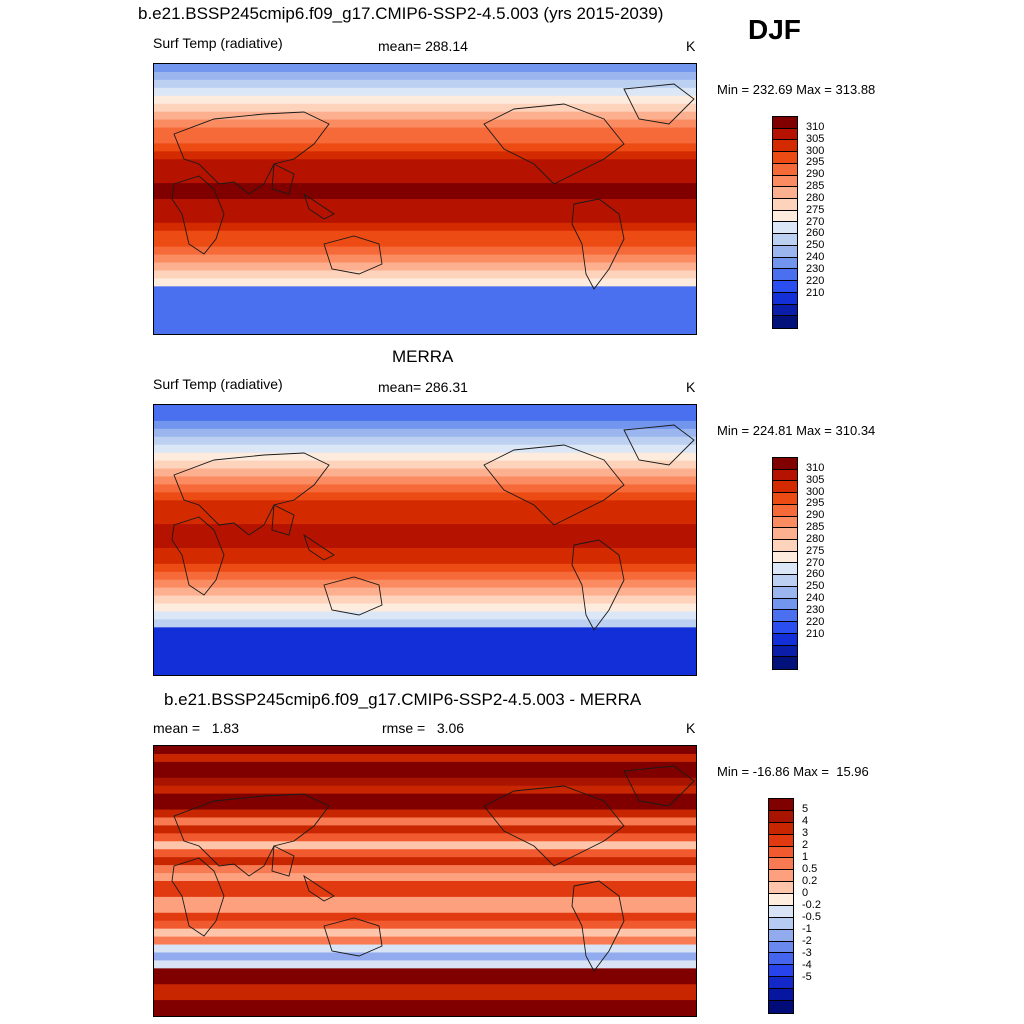 The image size is (1024, 1024). I want to click on colorbar-tick-label: -5, so click(807, 977).